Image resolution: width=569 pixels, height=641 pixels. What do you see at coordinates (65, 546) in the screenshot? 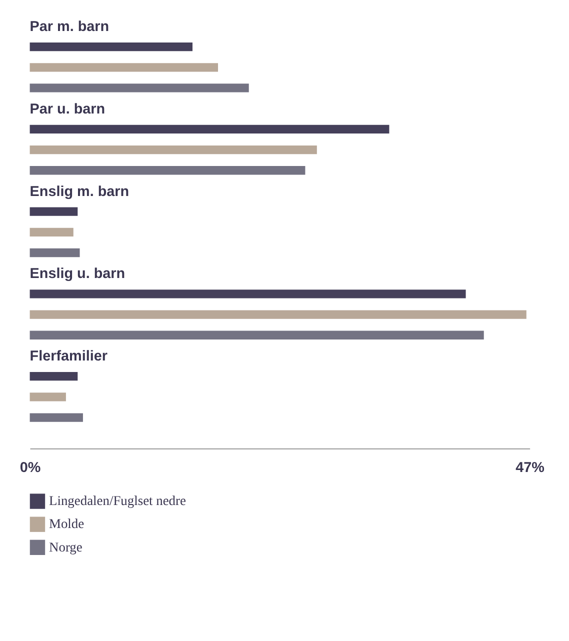
I see `legend-label: Norge` at bounding box center [65, 546].